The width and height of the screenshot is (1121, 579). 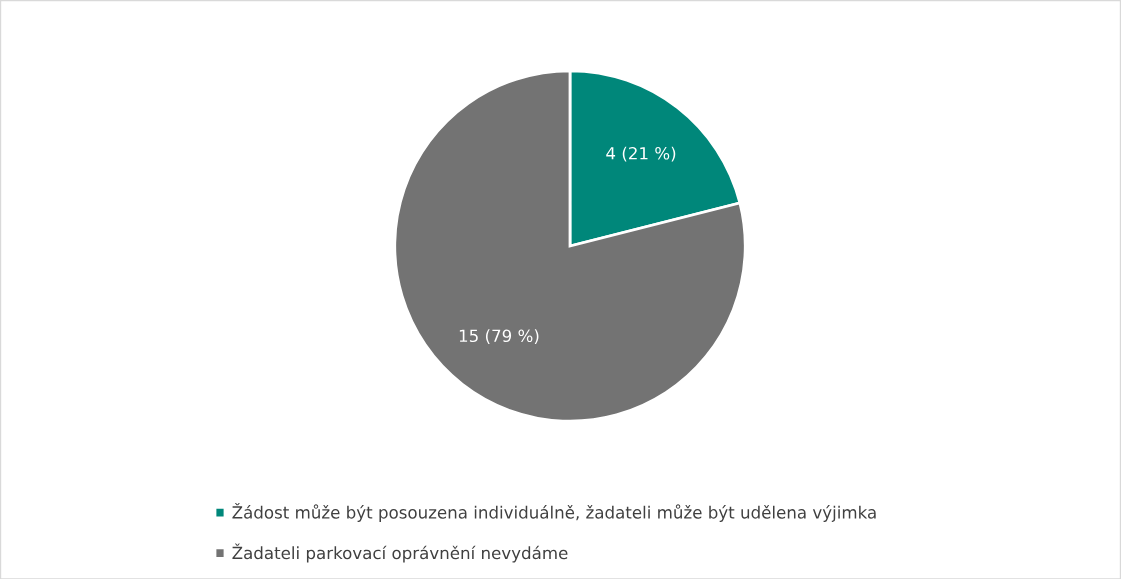 I want to click on data-label: 15 (79 %), so click(x=499, y=337).